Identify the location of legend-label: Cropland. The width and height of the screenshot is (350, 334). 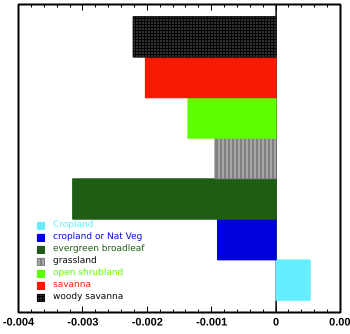
(73, 225).